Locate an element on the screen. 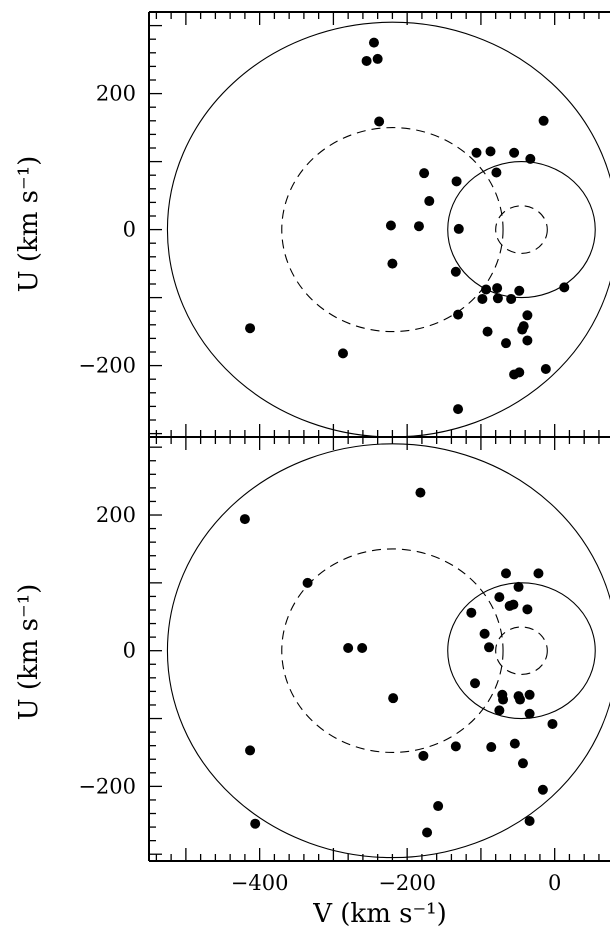 The height and width of the screenshot is (933, 610). x-tick-label: 0 is located at coordinates (554, 883).